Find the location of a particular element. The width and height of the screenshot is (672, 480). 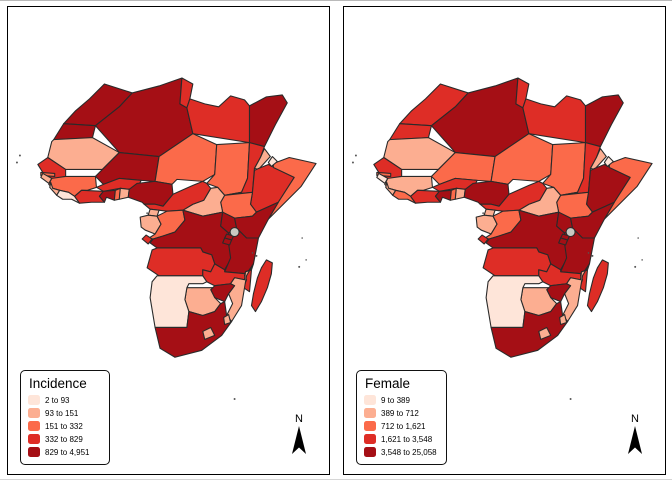

legend-label: 1,621 to 3,548 is located at coordinates (407, 439).